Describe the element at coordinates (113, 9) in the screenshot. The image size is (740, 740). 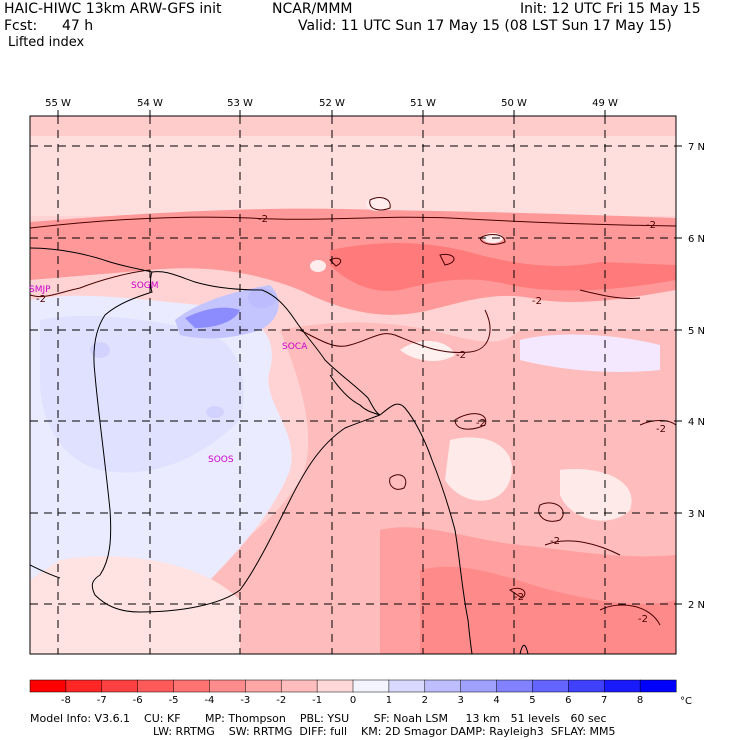
I see `model-title: HAIC-HIWC 13km ARW-GFS init` at that location.